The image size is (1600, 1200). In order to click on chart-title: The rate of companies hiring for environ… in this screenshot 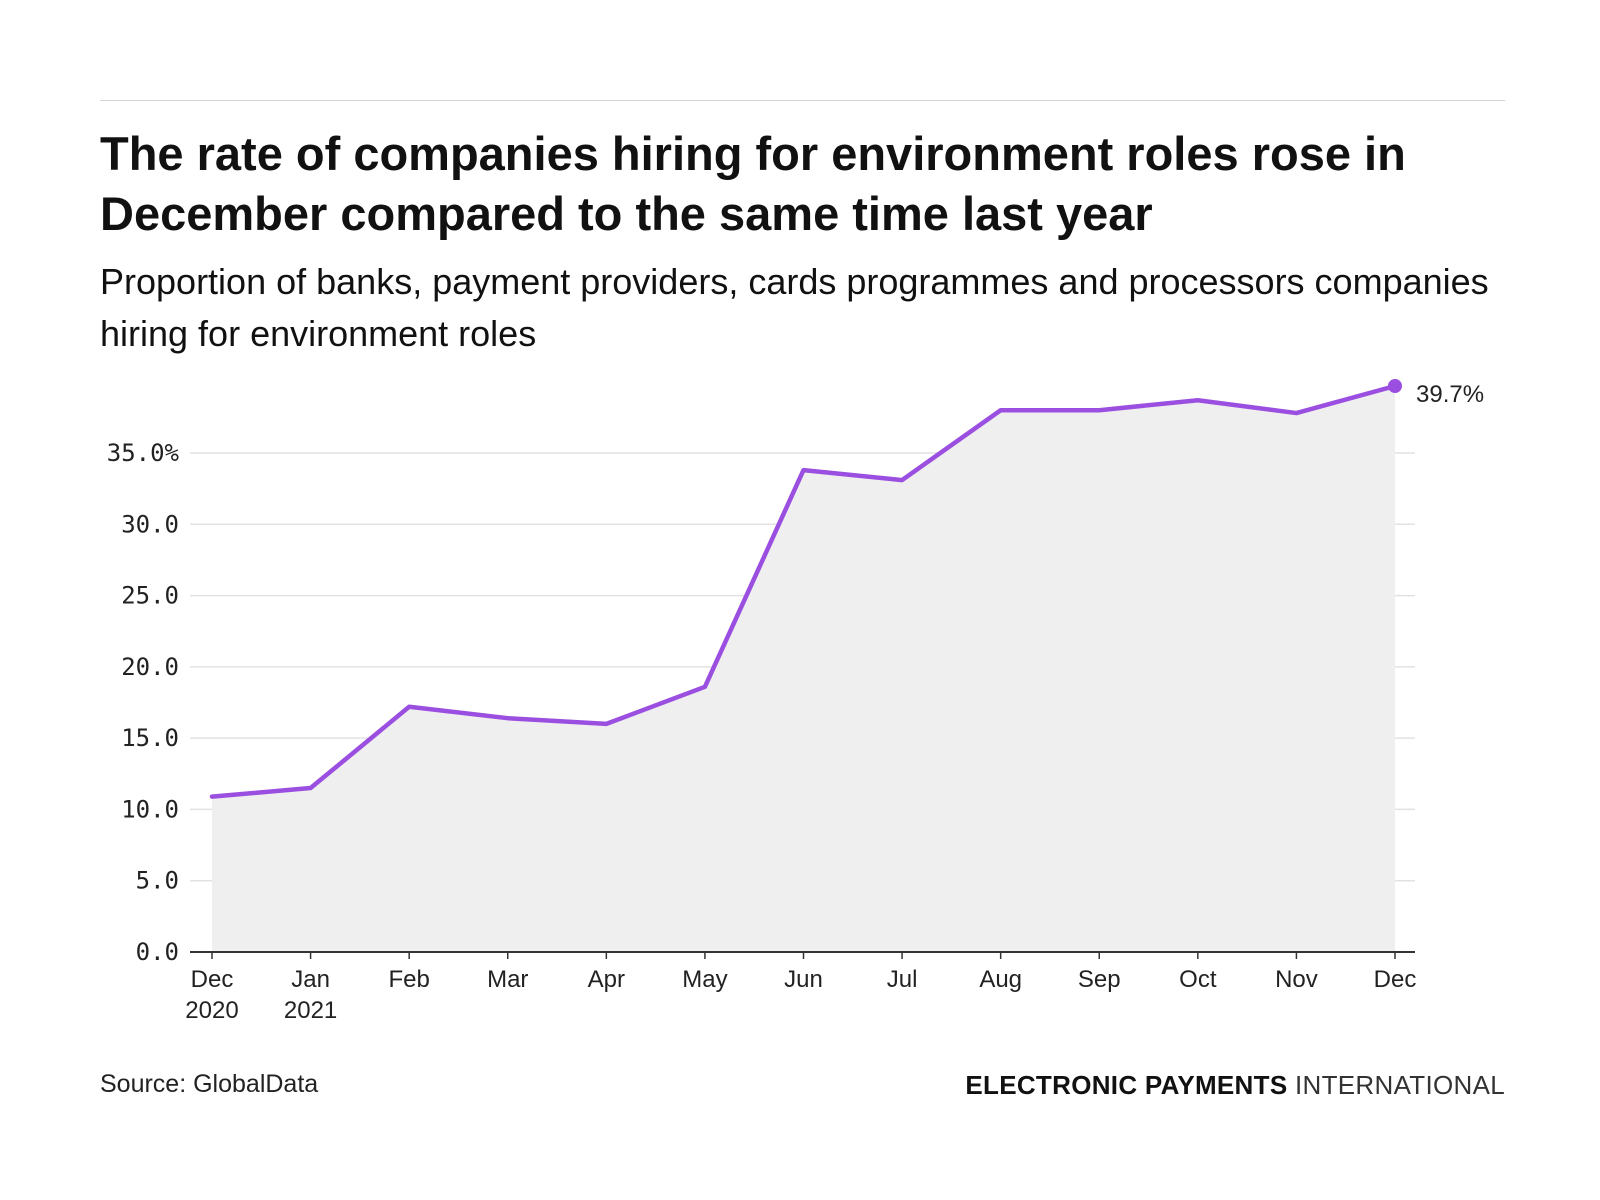, I will do `click(753, 183)`.